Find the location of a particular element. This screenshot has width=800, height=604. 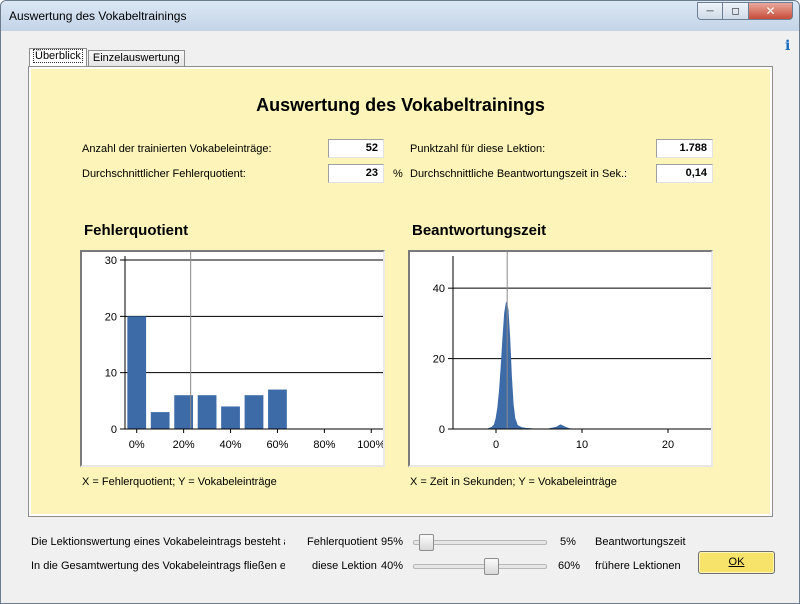

page-title: Auswertung des Vokabeltrainings is located at coordinates (400, 105).